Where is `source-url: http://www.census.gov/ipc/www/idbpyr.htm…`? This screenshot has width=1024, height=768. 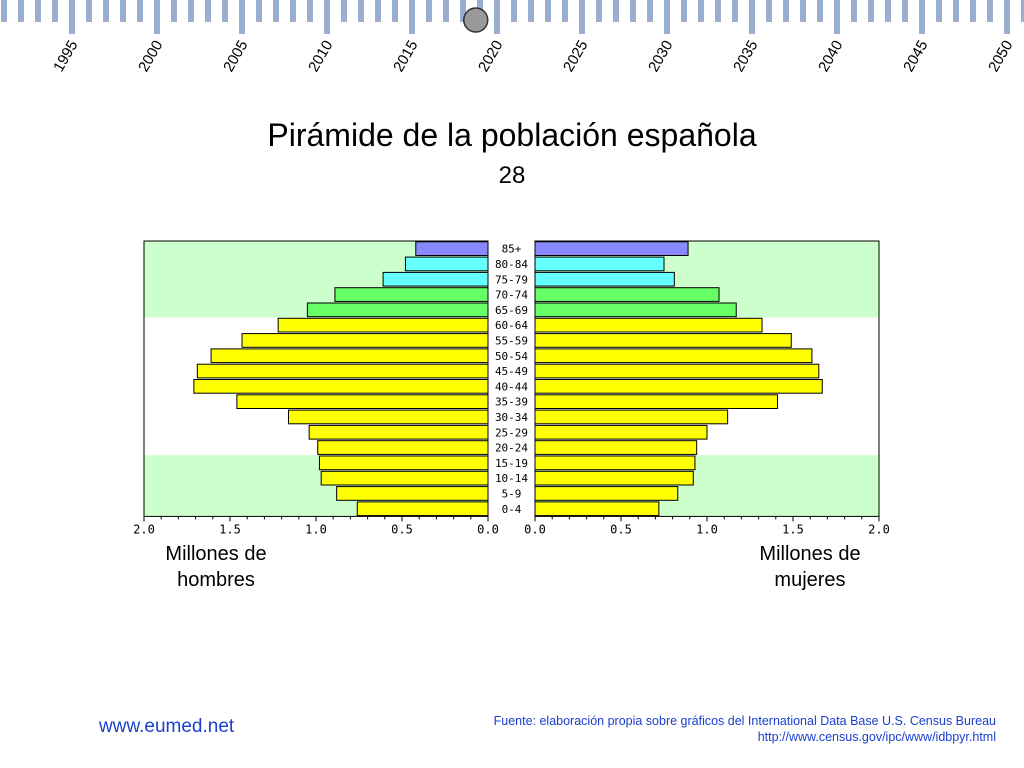
source-url: http://www.census.gov/ipc/www/idbpyr.htm… is located at coordinates (876, 737).